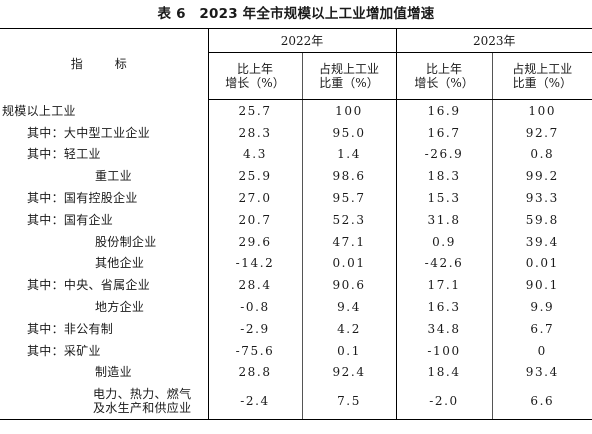 Image resolution: width=592 pixels, height=434 pixels. What do you see at coordinates (349, 132) in the screenshot?
I see `share-2022-cell: 95.0` at bounding box center [349, 132].